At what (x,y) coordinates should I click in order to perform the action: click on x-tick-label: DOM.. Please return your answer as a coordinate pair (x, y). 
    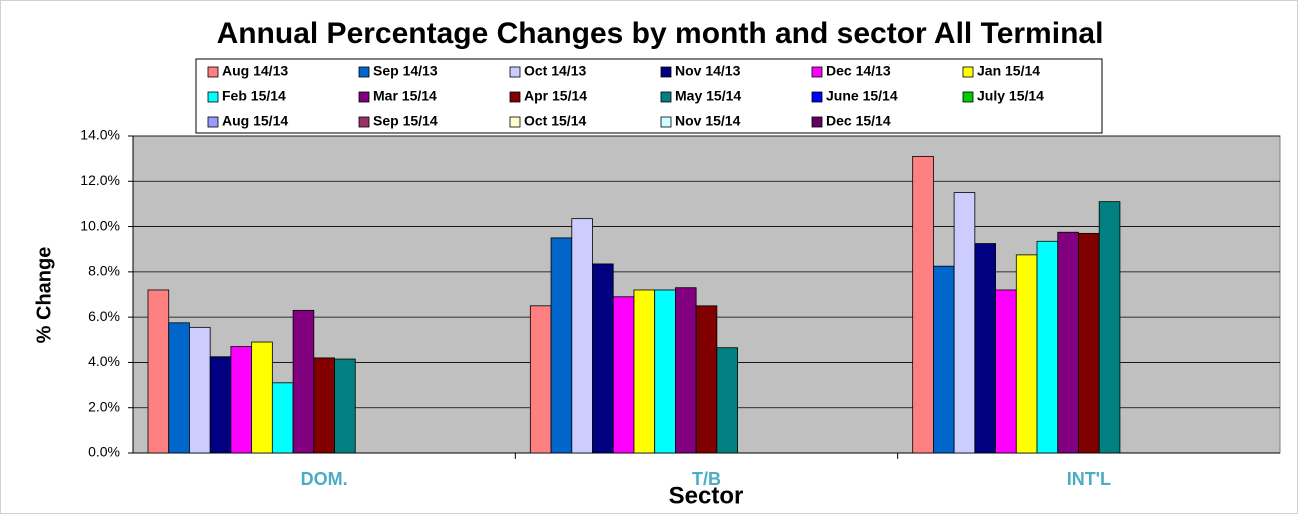
    Looking at the image, I should click on (324, 479).